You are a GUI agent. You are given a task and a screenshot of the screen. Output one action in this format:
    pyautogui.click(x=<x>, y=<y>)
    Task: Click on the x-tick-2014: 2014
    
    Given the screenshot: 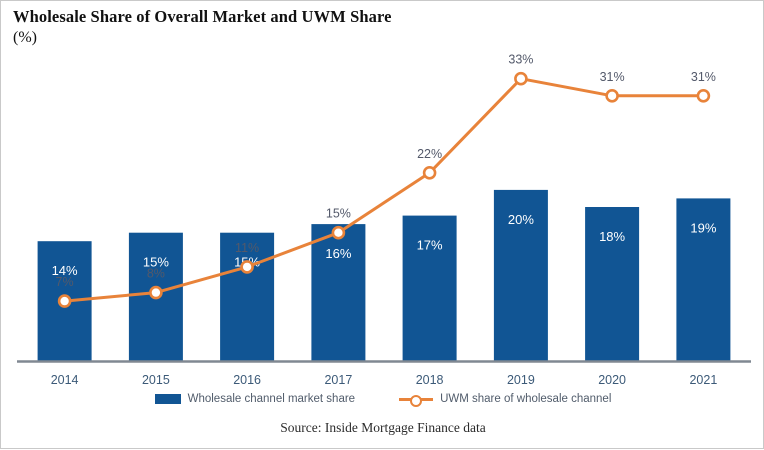 What is the action you would take?
    pyautogui.click(x=65, y=380)
    